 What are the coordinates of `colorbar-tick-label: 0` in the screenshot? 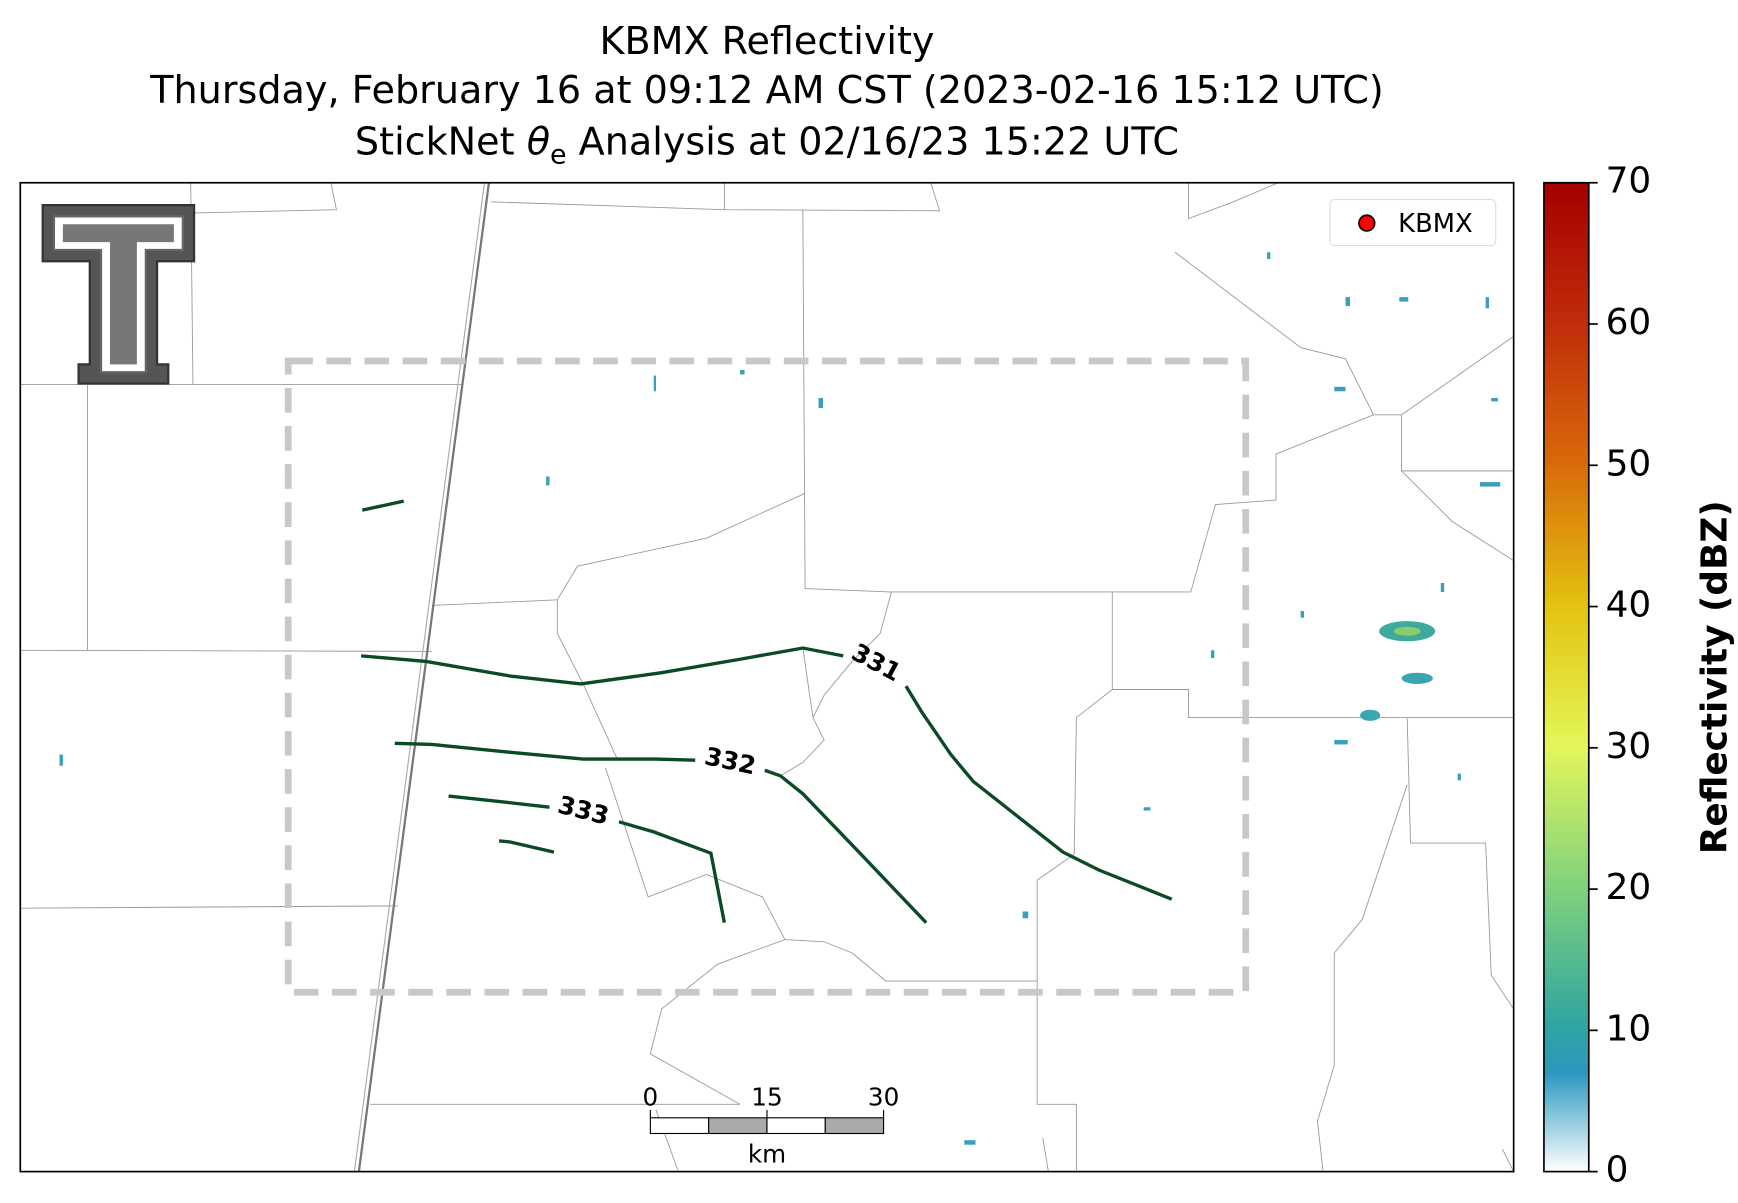 It's located at (1617, 1170).